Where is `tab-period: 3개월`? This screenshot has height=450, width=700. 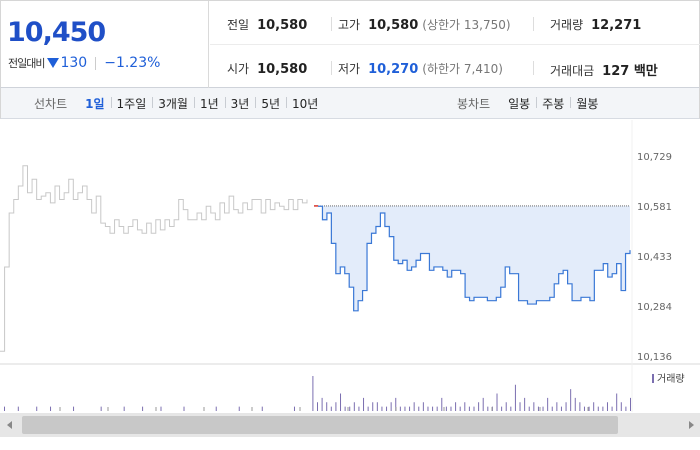 tab-period: 3개월 is located at coordinates (173, 103).